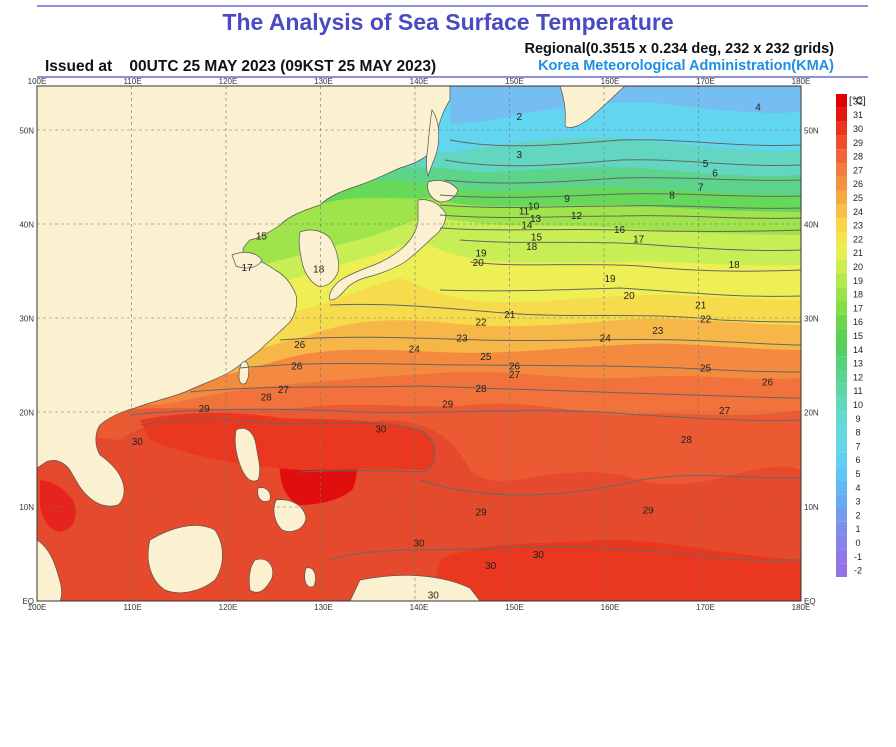 This screenshot has width=896, height=747. What do you see at coordinates (811, 319) in the screenshot?
I see `lat-label-right: 30N` at bounding box center [811, 319].